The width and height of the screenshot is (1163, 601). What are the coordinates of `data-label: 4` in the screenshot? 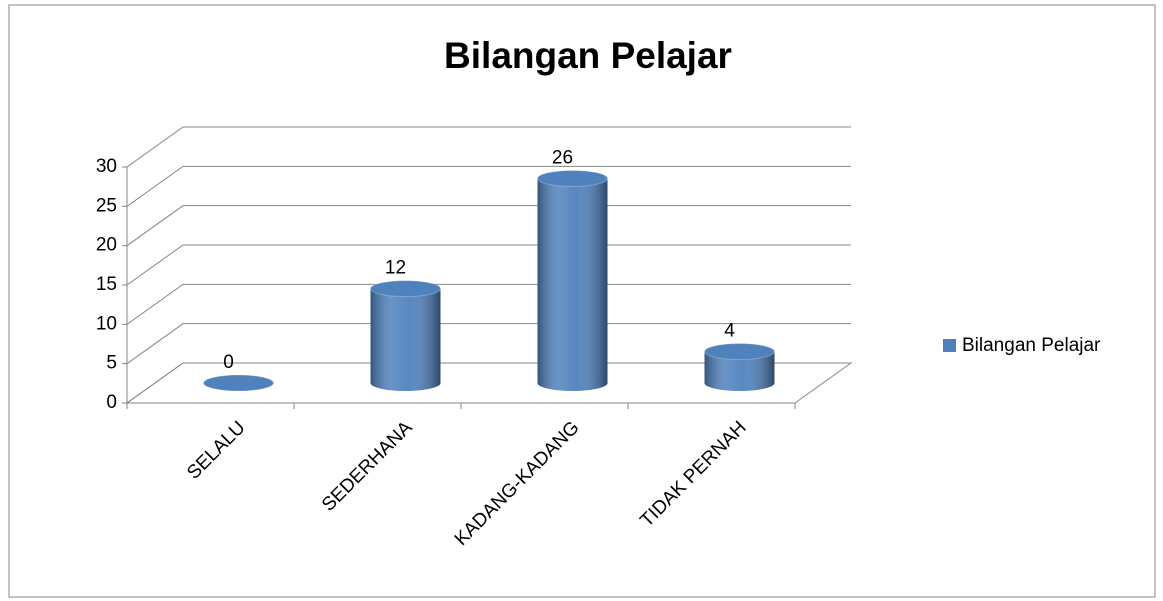 It's located at (729, 331).